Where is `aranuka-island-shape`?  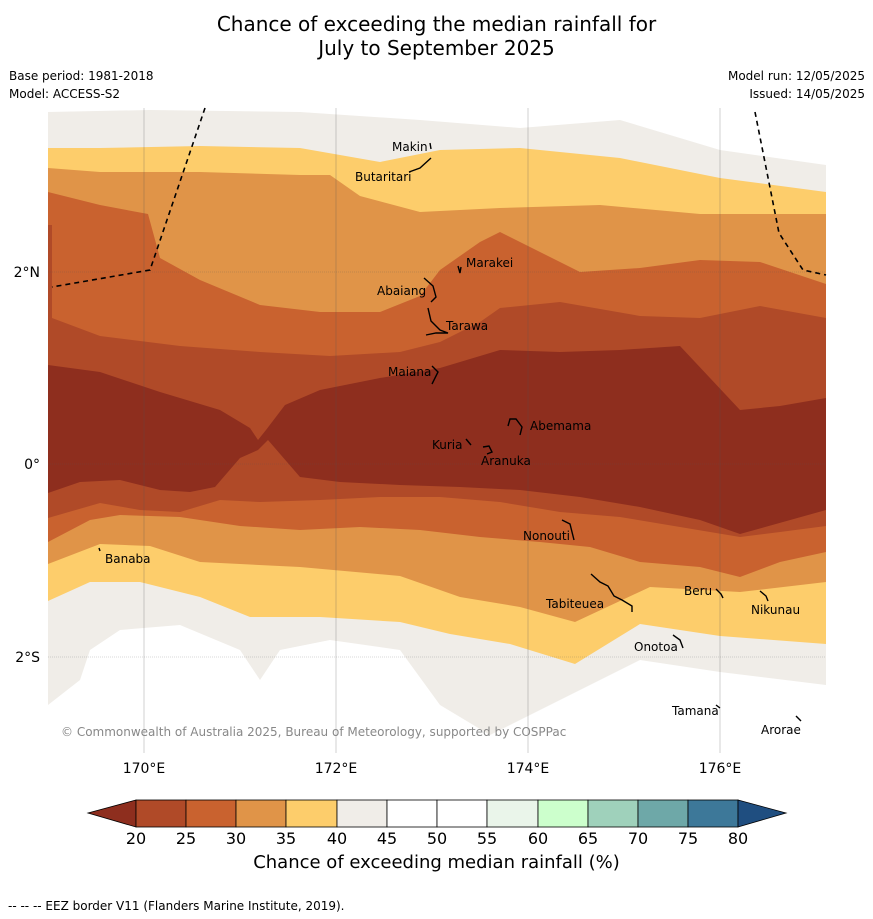
aranuka-island-shape is located at coordinates (487, 450).